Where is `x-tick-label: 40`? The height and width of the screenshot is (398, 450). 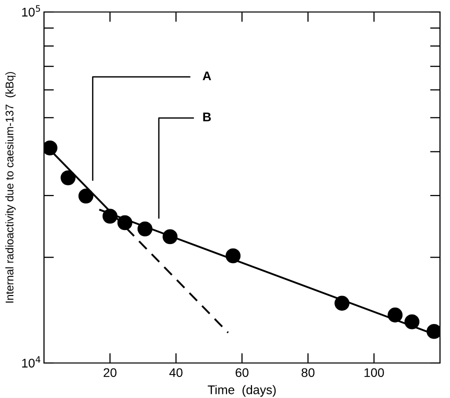 x-tick-label: 40 is located at coordinates (175, 373).